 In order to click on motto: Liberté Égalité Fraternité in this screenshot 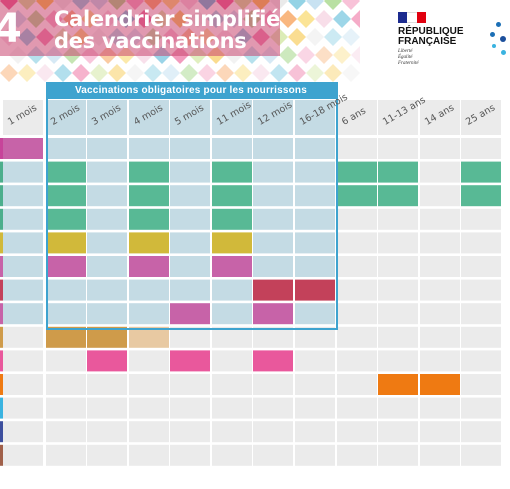, I will do `click(438, 58)`.